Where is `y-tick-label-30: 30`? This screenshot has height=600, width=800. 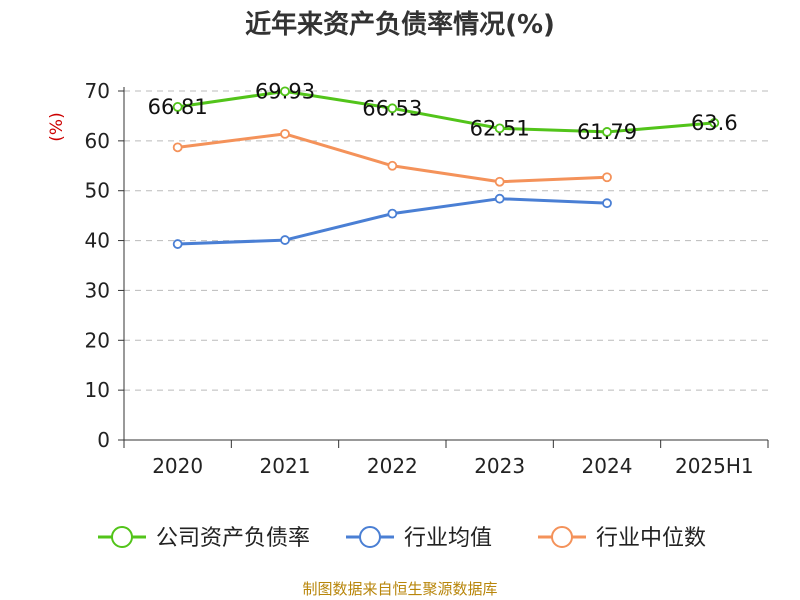
y-tick-label-30: 30 is located at coordinates (97, 290).